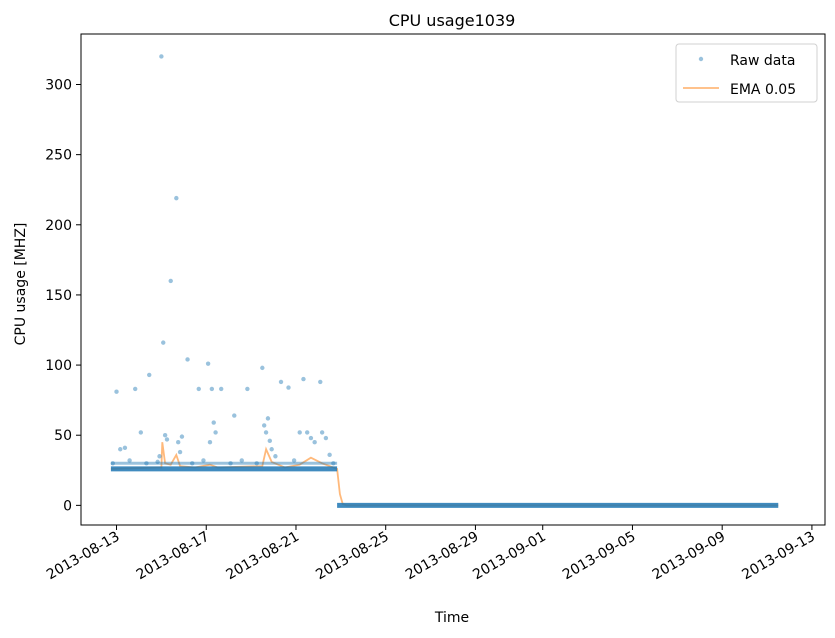 The image size is (835, 638). Describe the element at coordinates (58, 226) in the screenshot. I see `y-tick-label: 200` at that location.